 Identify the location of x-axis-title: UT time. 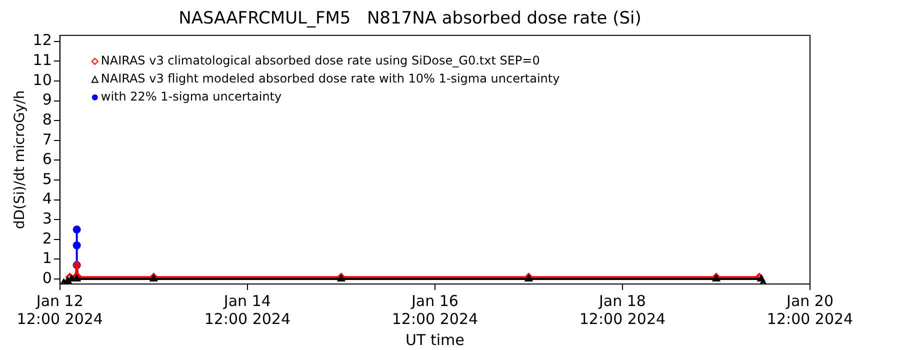
(435, 339).